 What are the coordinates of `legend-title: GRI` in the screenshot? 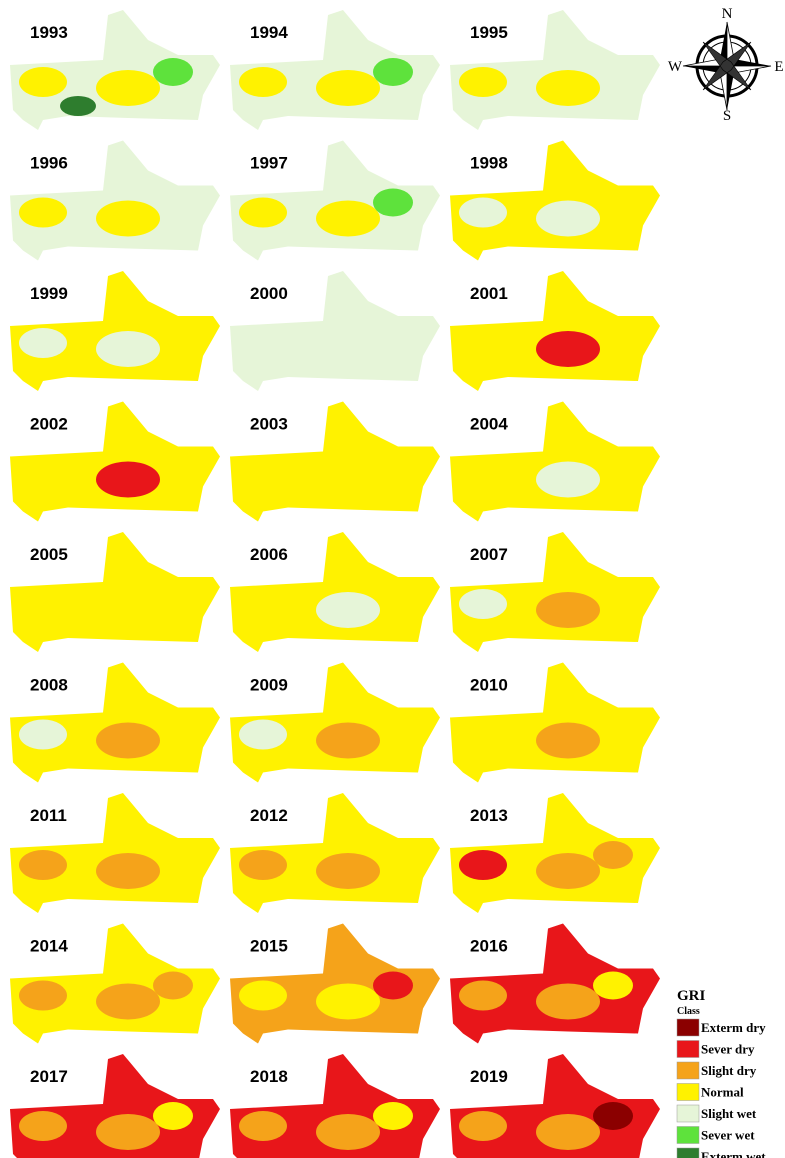 It's located at (691, 996).